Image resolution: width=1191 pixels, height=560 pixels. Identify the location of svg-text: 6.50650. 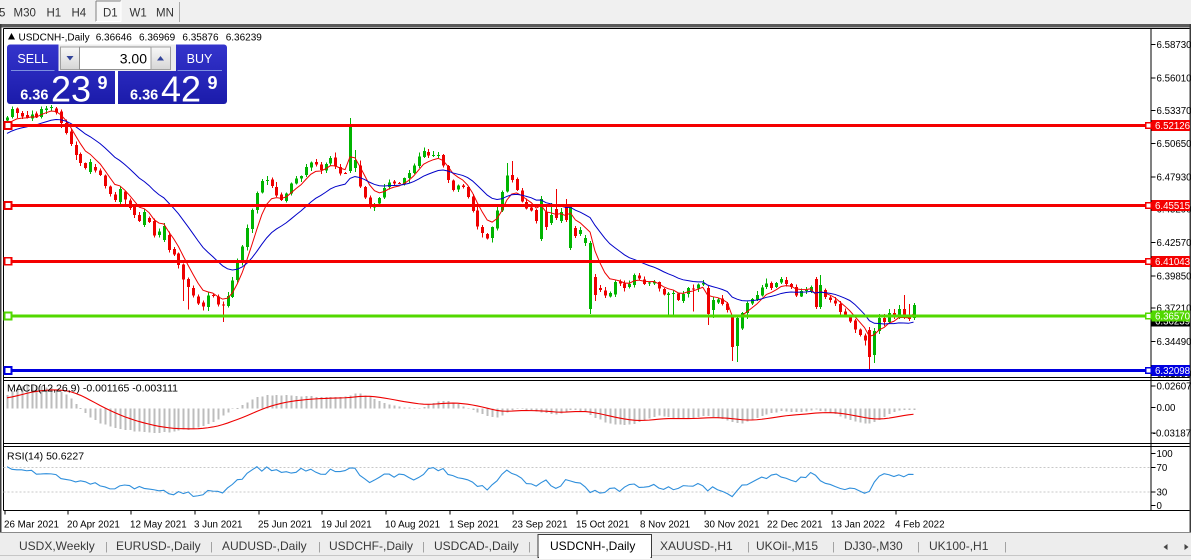
(1174, 144).